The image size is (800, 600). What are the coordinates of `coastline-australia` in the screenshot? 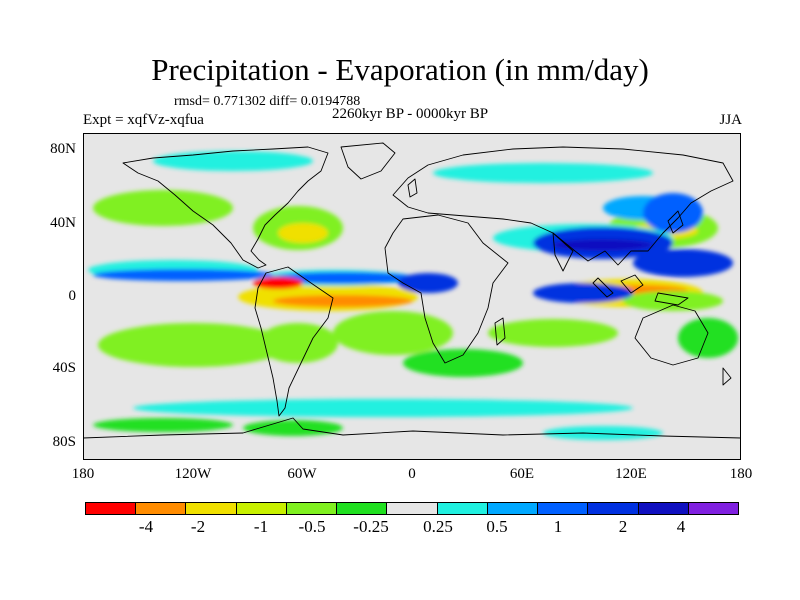 It's located at (671, 335).